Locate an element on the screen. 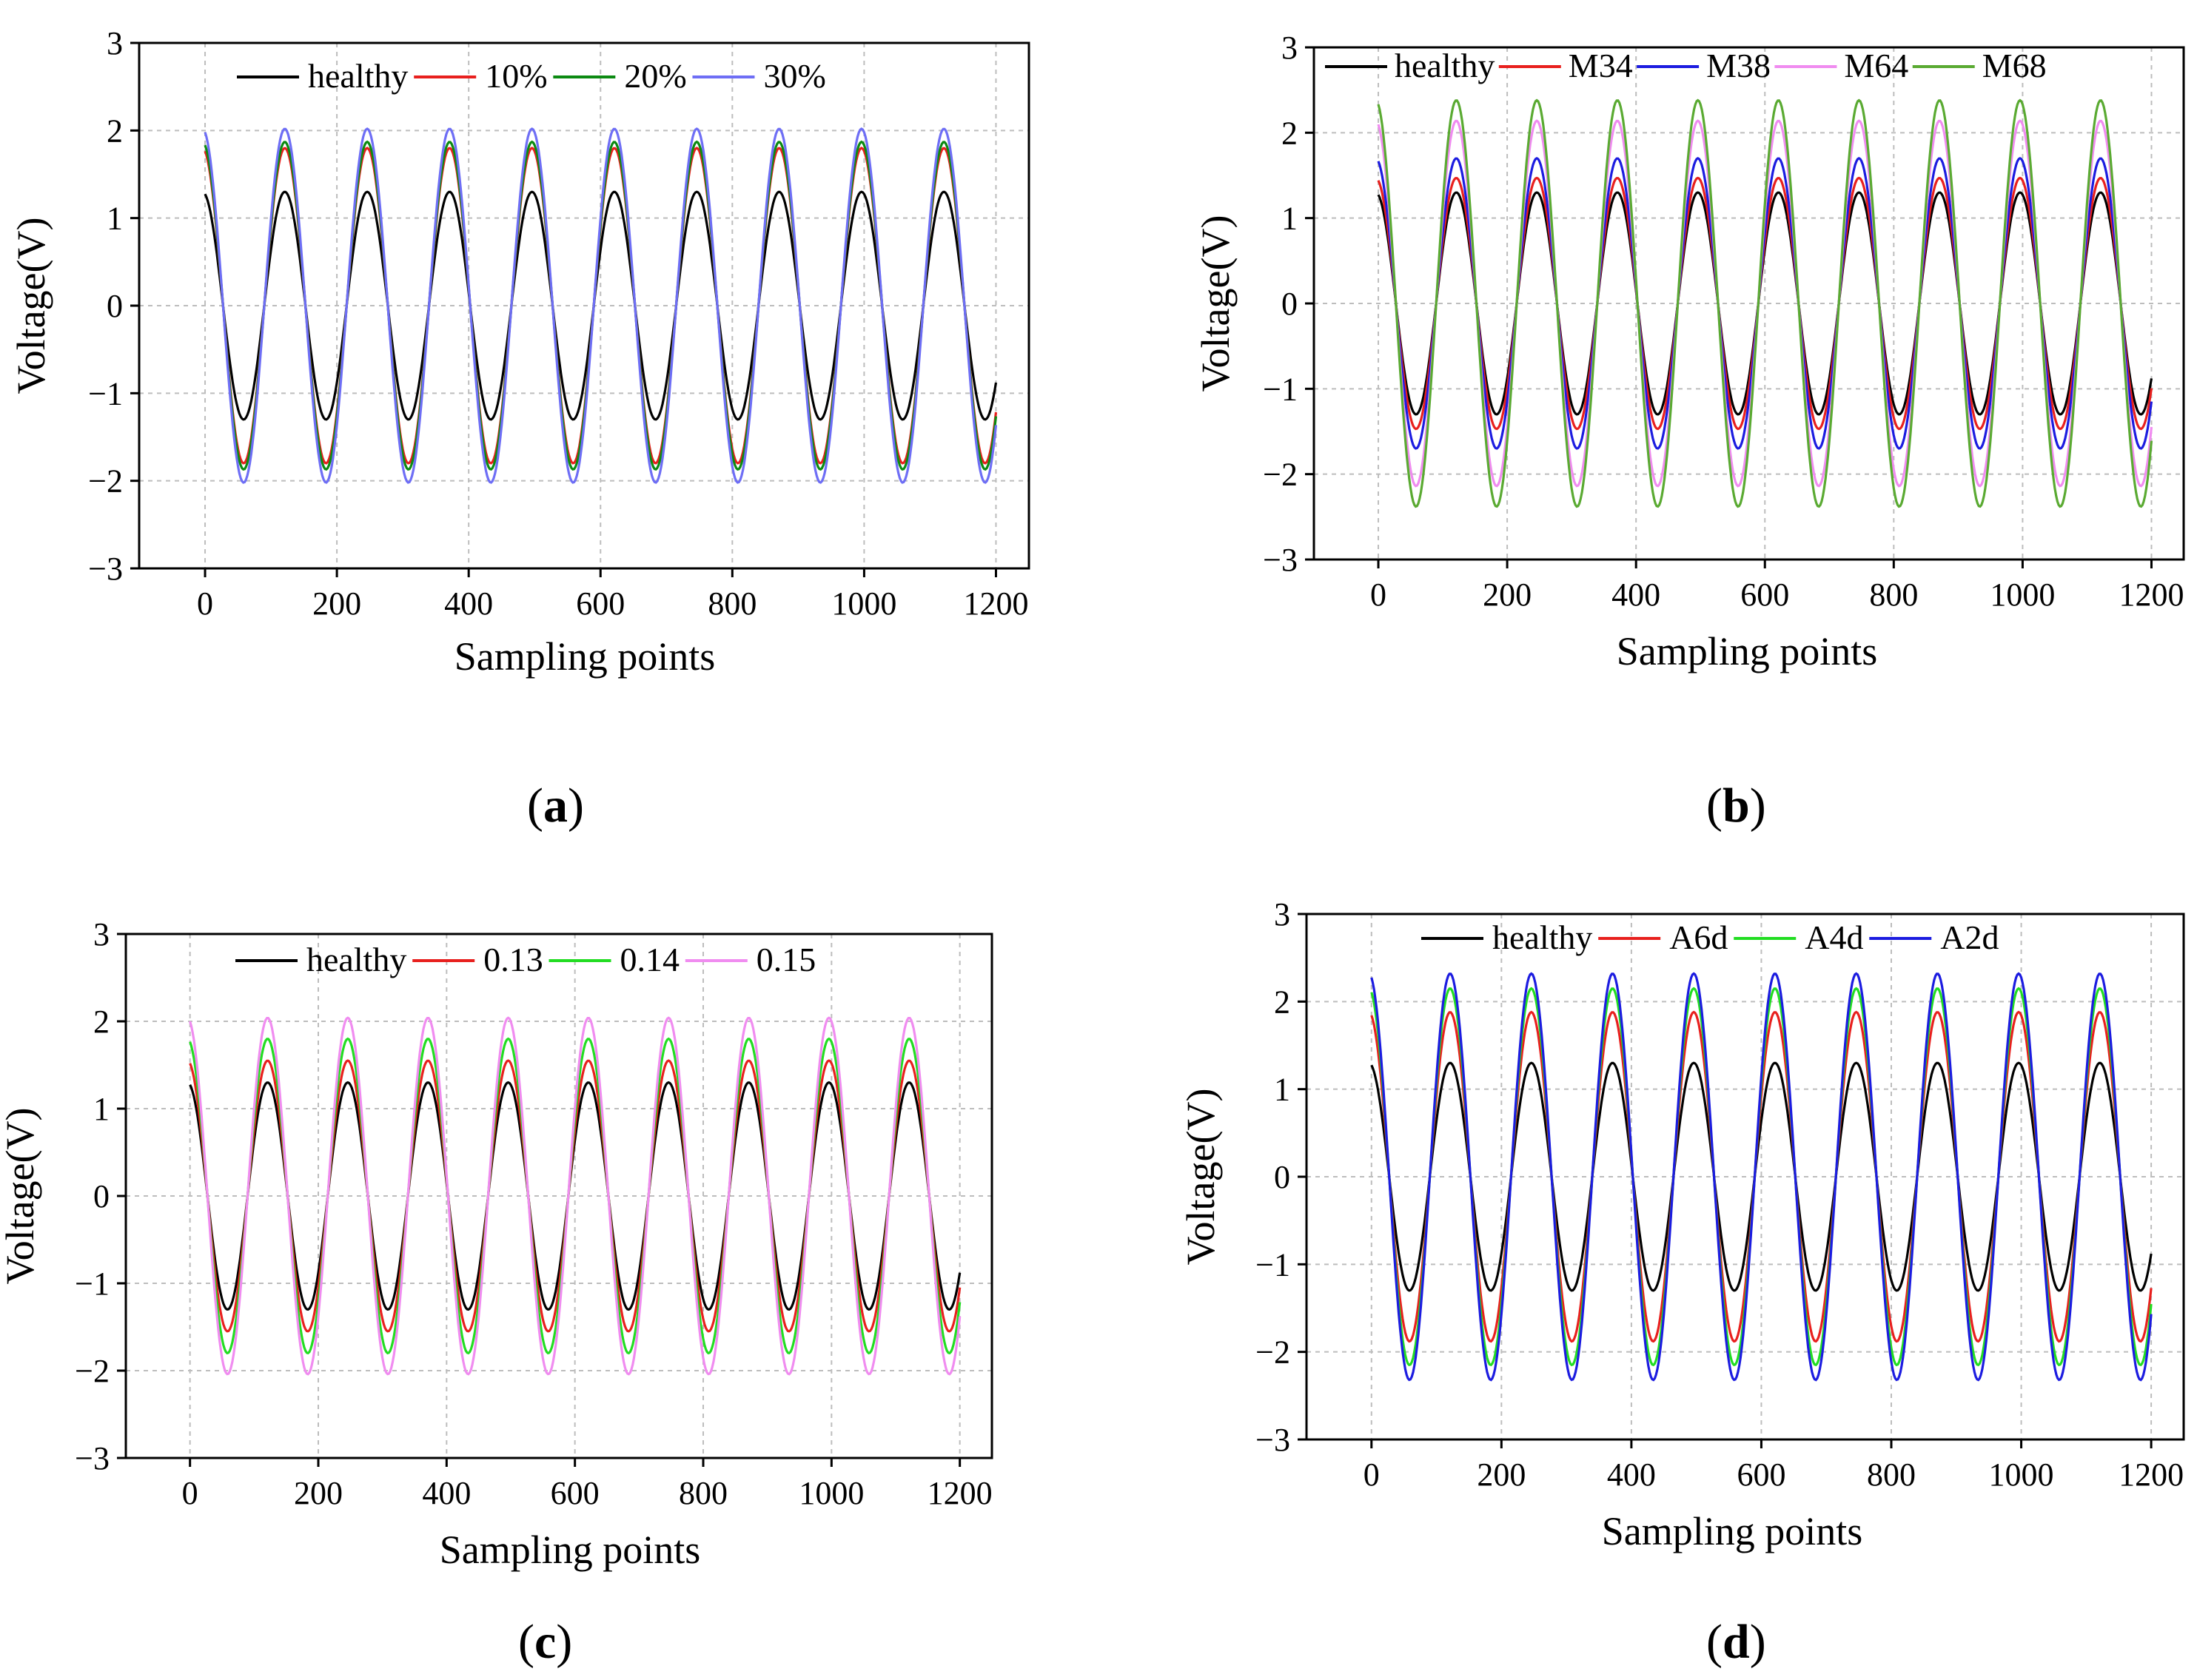 This screenshot has width=2197, height=1680. series-line-M38 is located at coordinates (1765, 304).